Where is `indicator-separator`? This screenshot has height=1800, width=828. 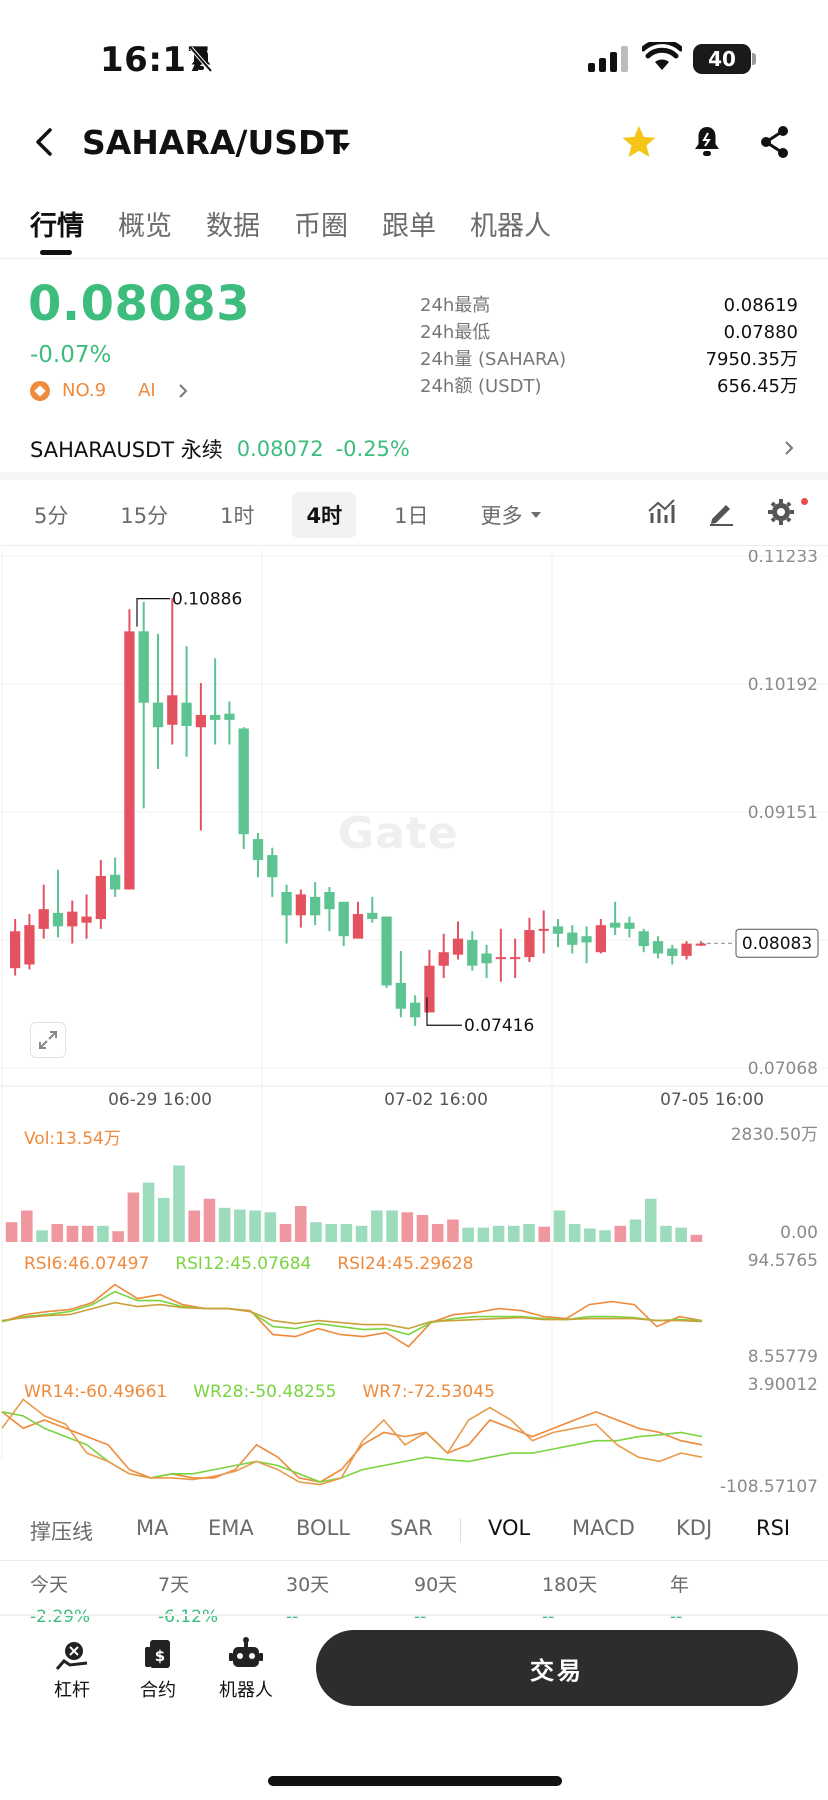
indicator-separator is located at coordinates (460, 1530).